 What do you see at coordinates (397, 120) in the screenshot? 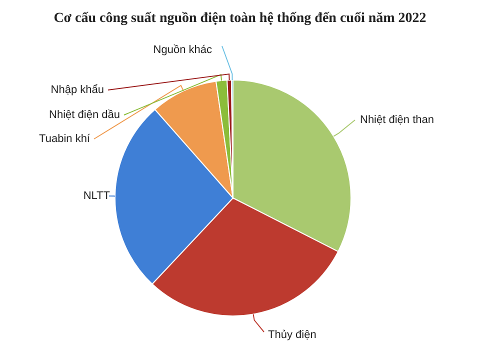
I see `slice-label: Nhiệt điện than` at bounding box center [397, 120].